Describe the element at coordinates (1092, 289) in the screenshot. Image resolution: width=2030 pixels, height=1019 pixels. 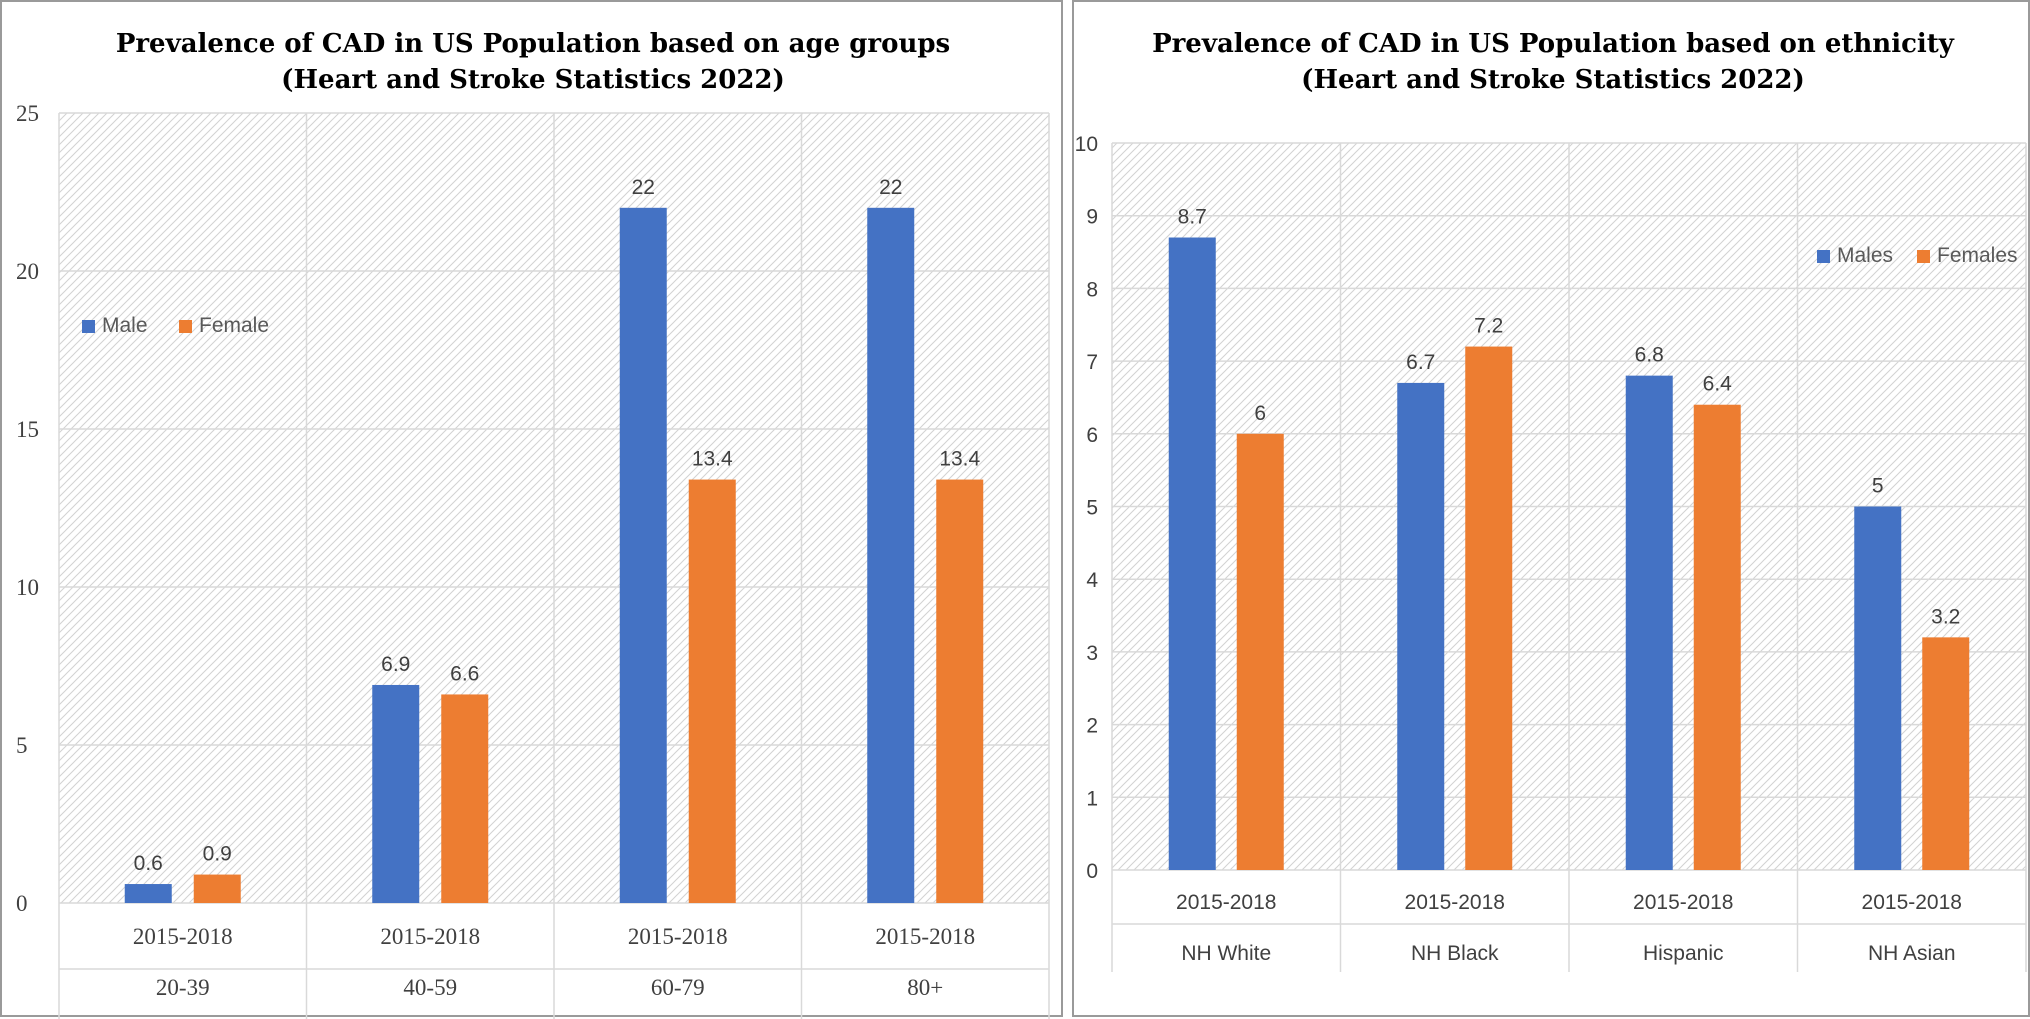
I see `y-tick-label: 8` at that location.